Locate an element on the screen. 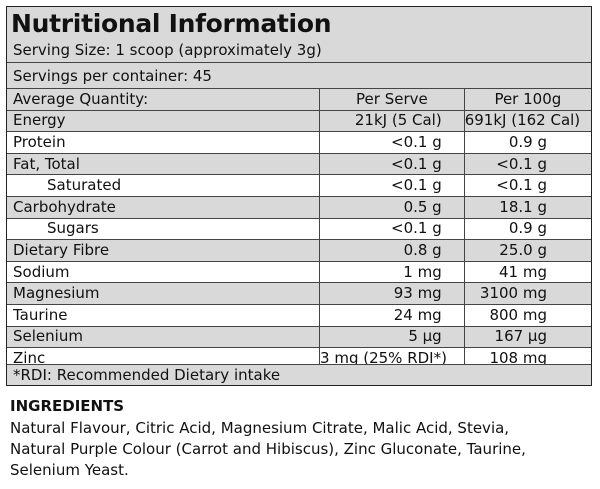 This screenshot has height=489, width=600. row-per-serve: 0.8 g is located at coordinates (392, 250).